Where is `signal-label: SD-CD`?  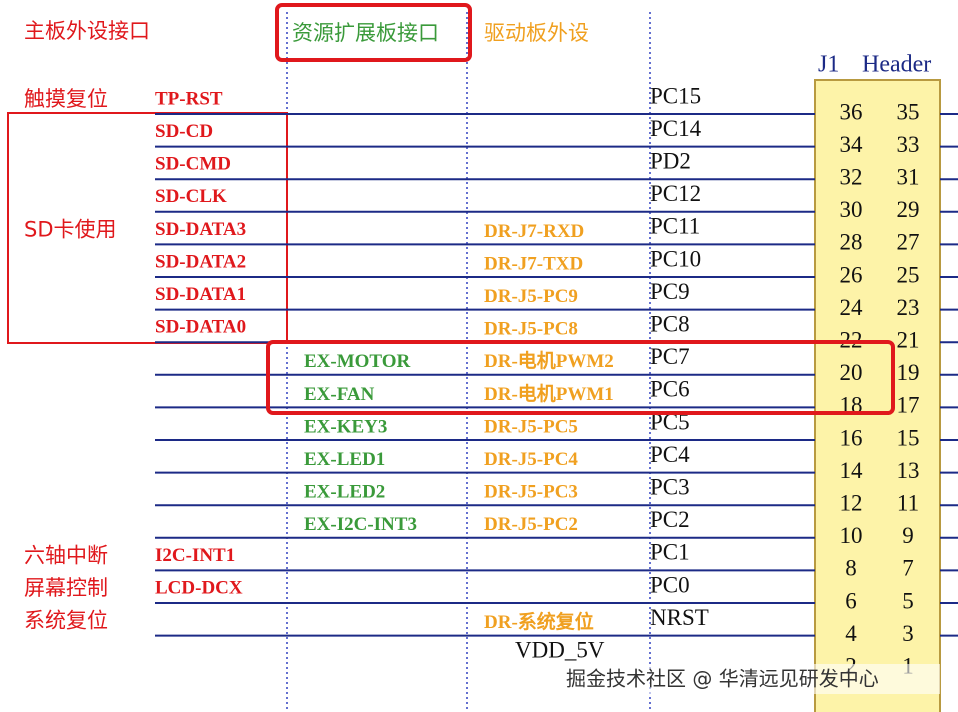
signal-label: SD-CD is located at coordinates (184, 131).